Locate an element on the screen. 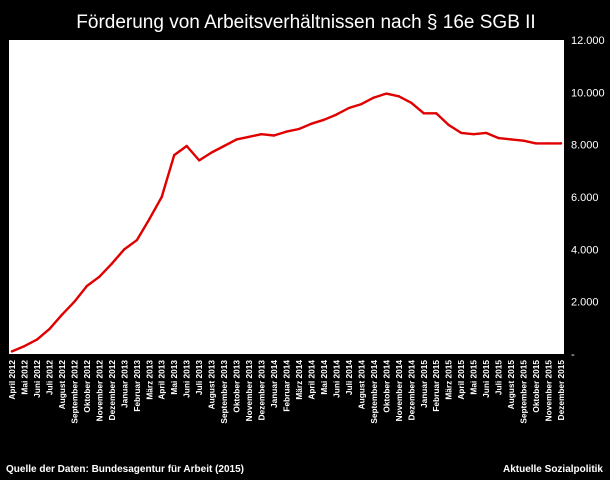  x-tick-label: Januar 2013 is located at coordinates (124, 384).